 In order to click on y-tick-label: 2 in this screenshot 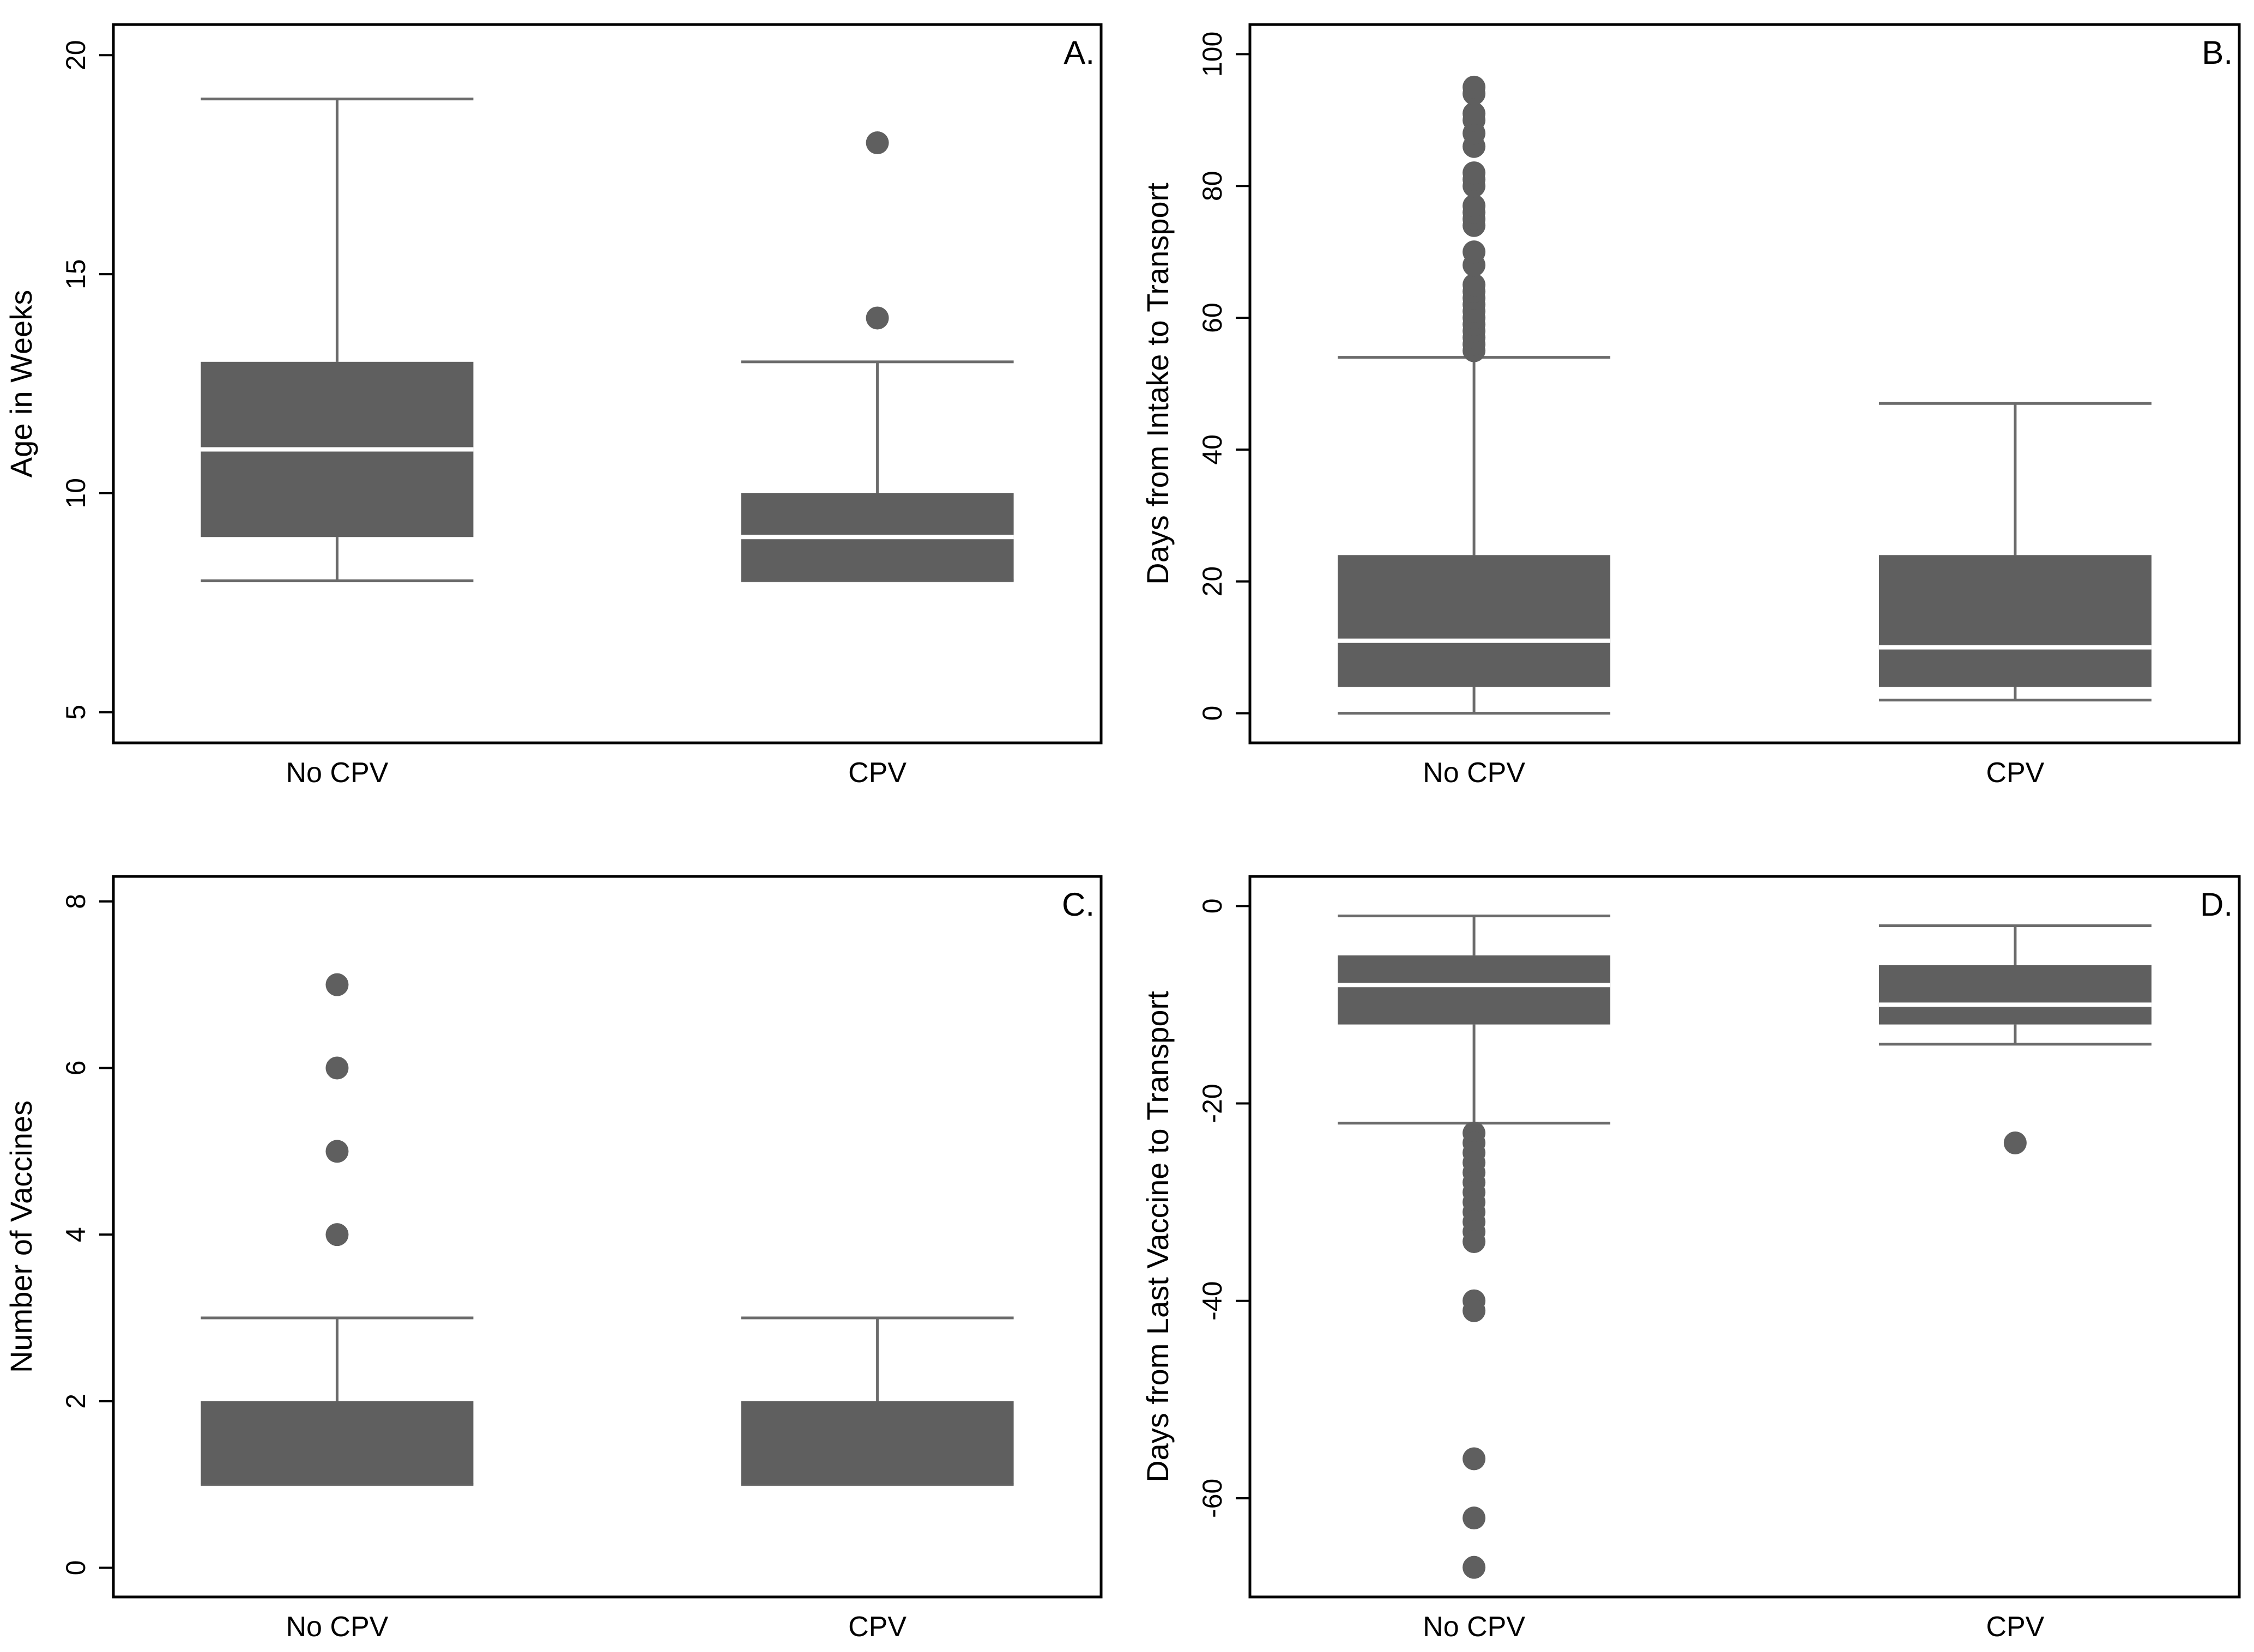, I will do `click(76, 1401)`.